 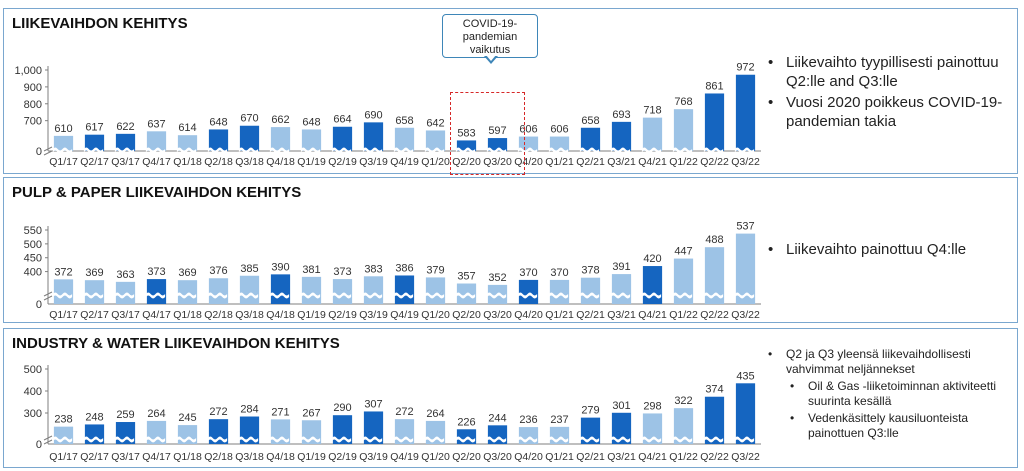 I want to click on data-label: 259, so click(x=125, y=415).